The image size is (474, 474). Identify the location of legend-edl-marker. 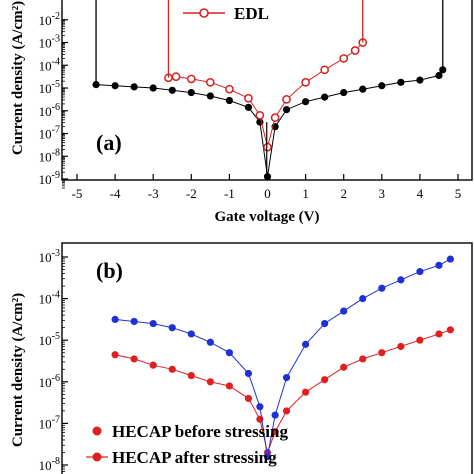
(204, 13).